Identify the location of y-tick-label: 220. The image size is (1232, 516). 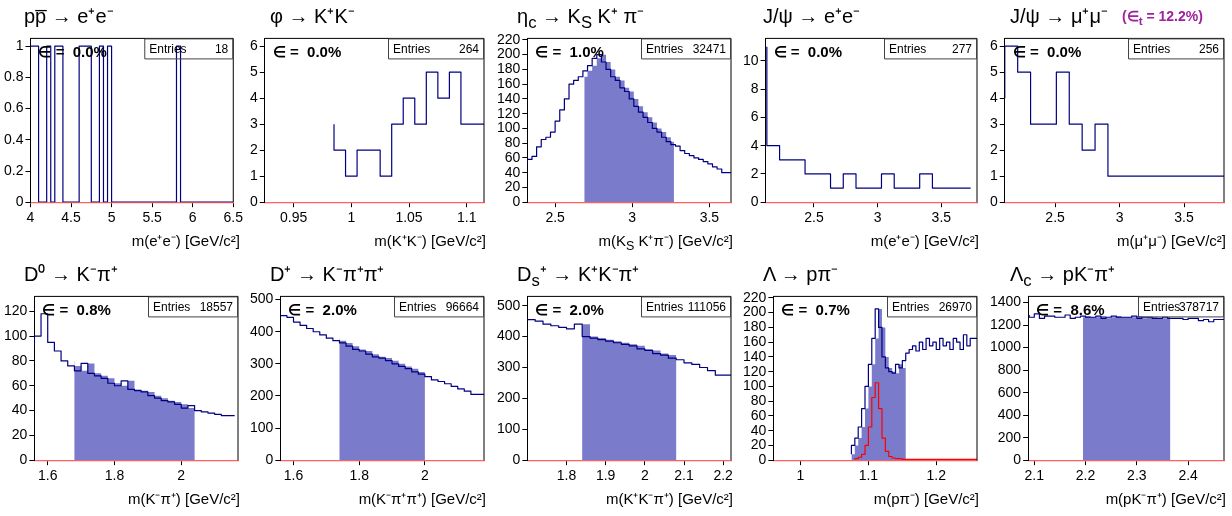
(755, 296).